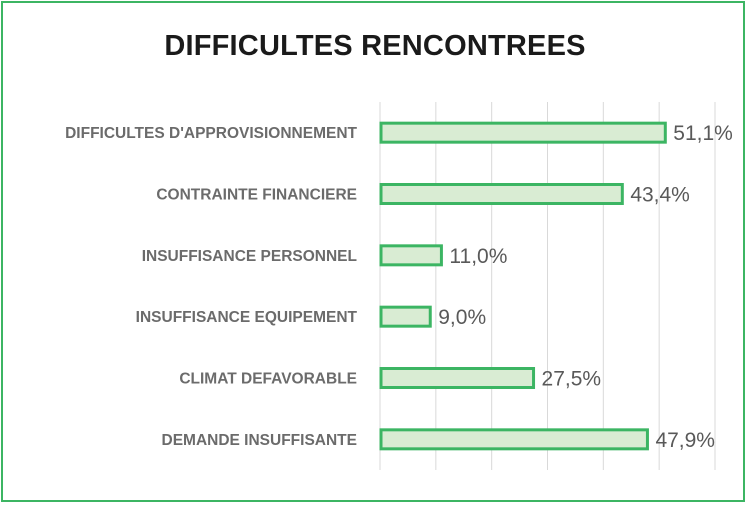  Describe the element at coordinates (375, 46) in the screenshot. I see `chart-title: DIFFICULTES RENCONTREES` at that location.